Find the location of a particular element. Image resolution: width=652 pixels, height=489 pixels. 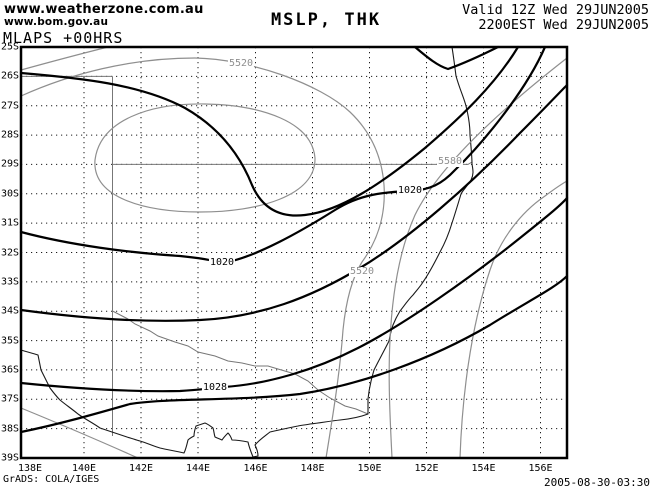

lat-label: 37S is located at coordinates (9, 399).